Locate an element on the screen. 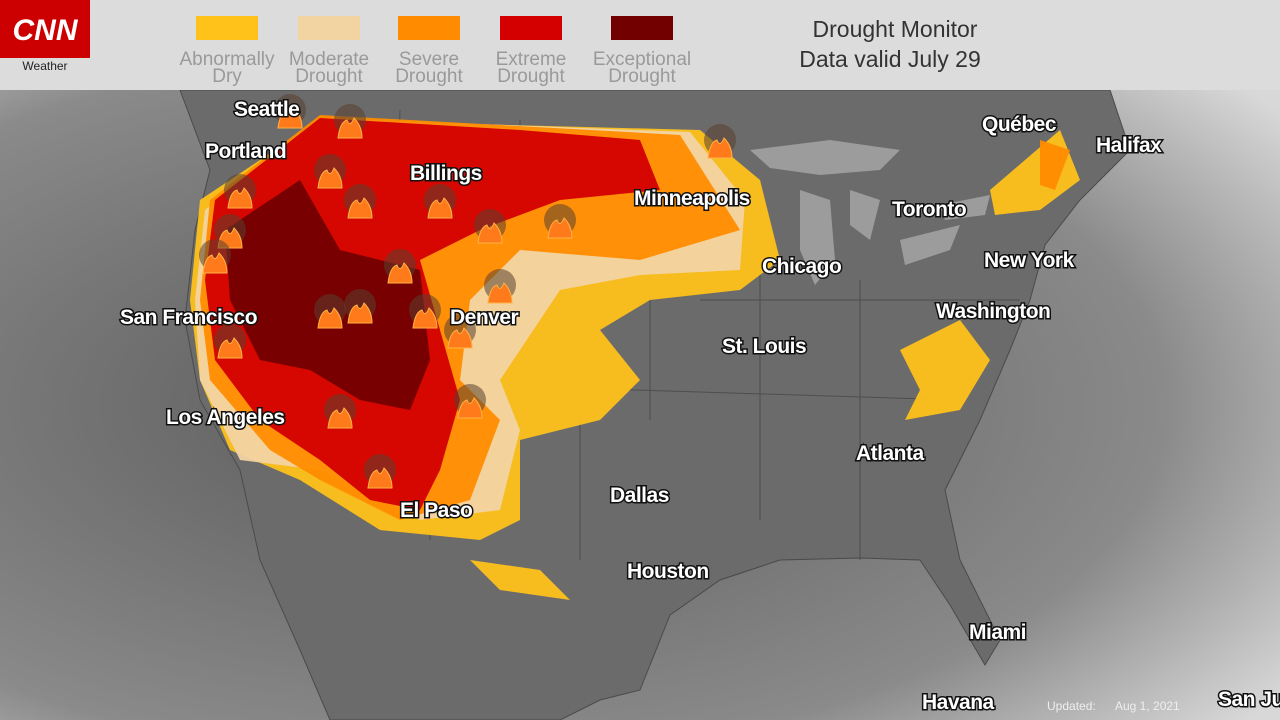  city-label: San Ju is located at coordinates (1249, 699).